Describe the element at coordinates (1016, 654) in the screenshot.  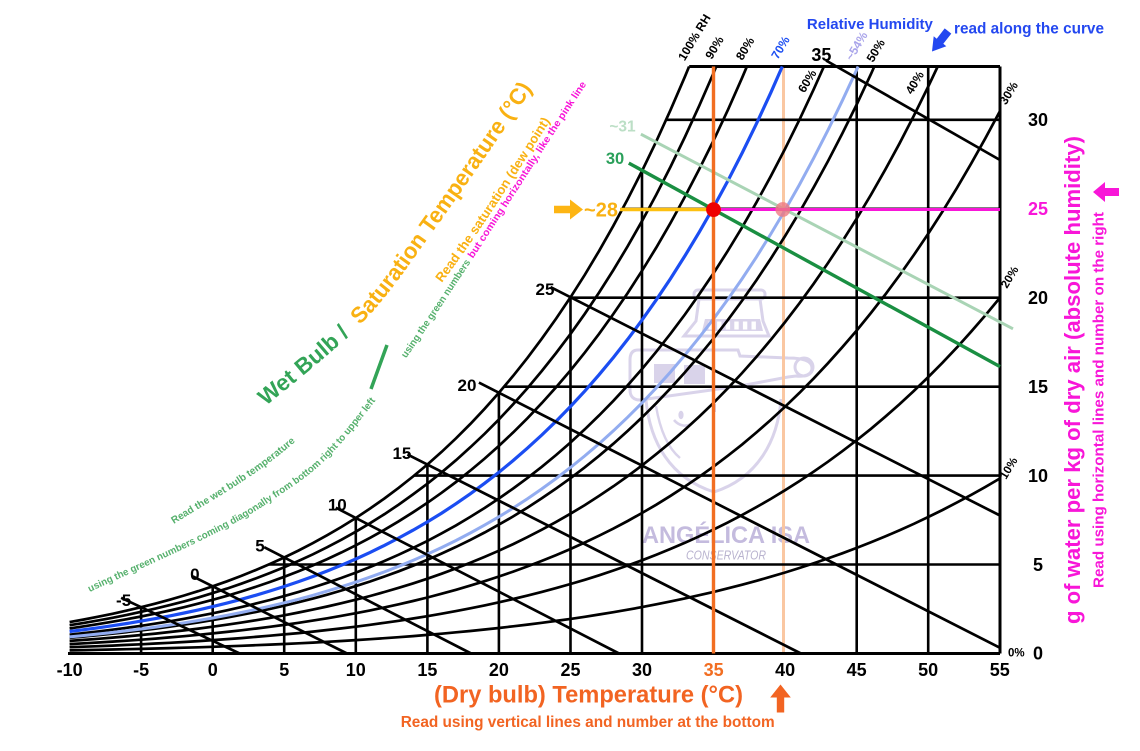
I see `svg-text: 0%` at that location.